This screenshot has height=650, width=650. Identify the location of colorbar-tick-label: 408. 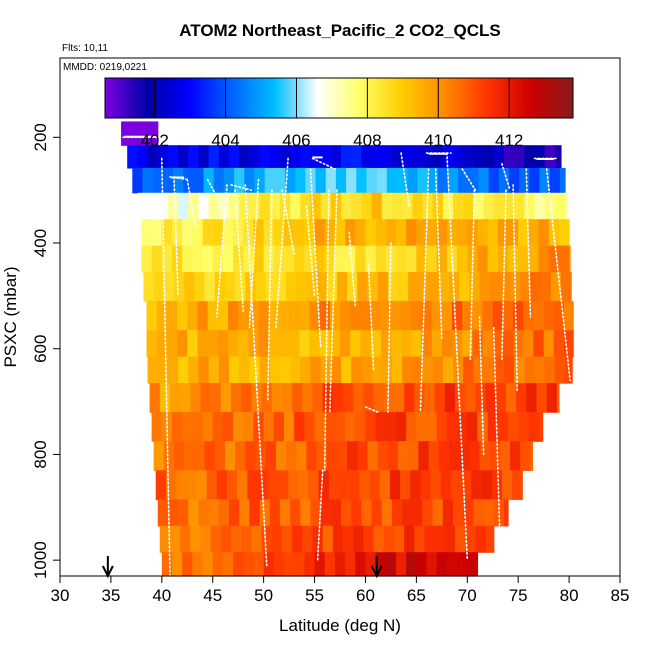
(367, 140).